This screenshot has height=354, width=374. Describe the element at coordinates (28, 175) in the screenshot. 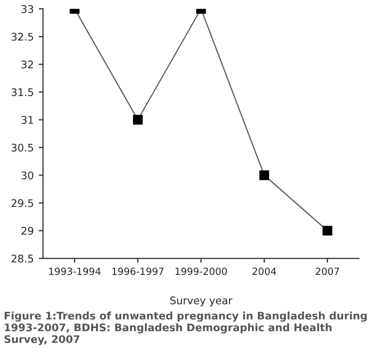

I see `y-tick-label: 30` at that location.